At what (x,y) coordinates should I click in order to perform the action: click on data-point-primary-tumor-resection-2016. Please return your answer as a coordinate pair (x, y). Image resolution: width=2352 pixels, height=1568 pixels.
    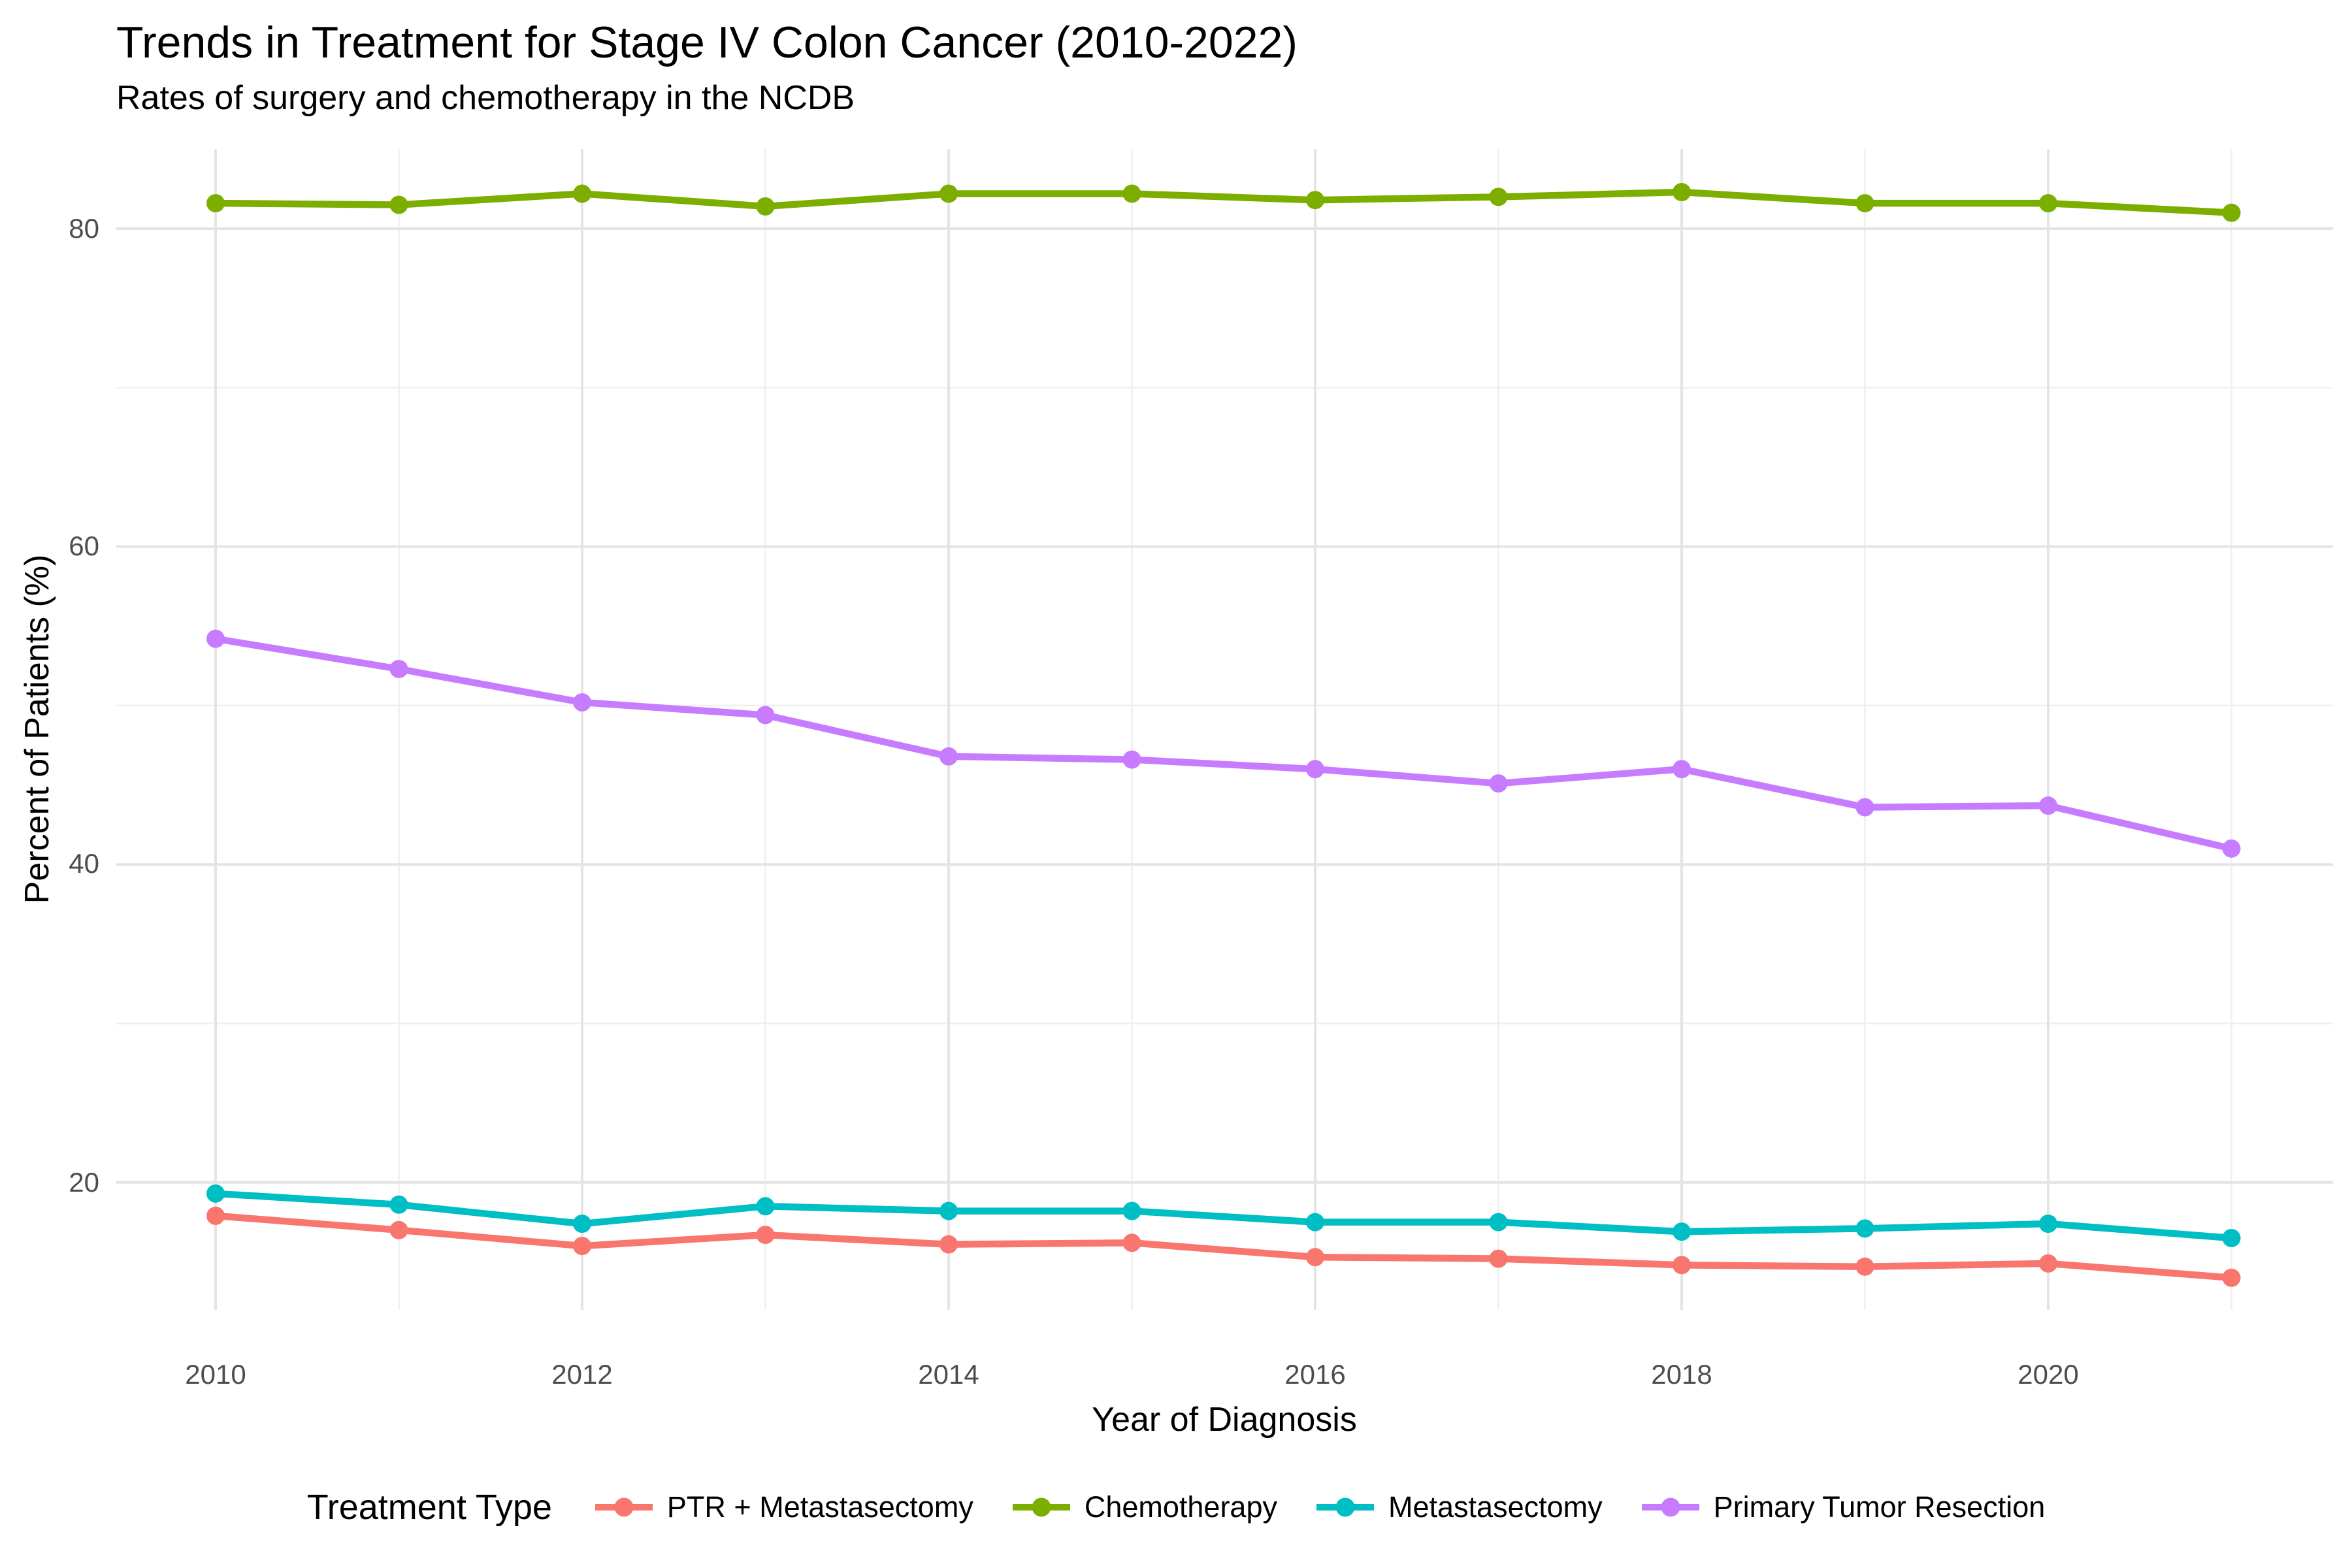
    Looking at the image, I should click on (1315, 769).